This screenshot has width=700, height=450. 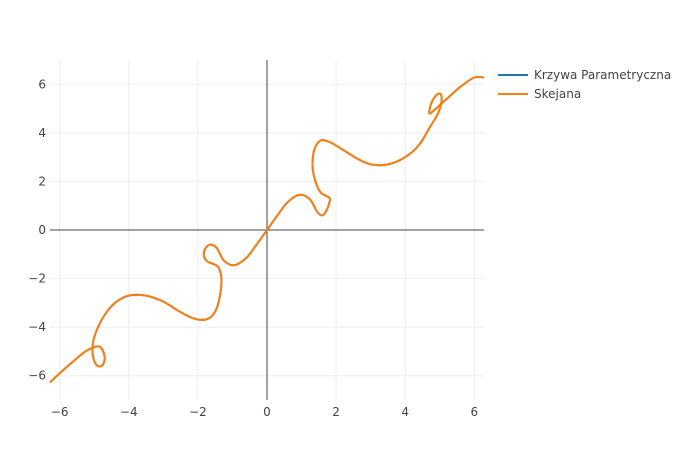 What do you see at coordinates (37, 229) in the screenshot?
I see `y-axis-ticks: −6 −4 −2 0 2 4 6` at bounding box center [37, 229].